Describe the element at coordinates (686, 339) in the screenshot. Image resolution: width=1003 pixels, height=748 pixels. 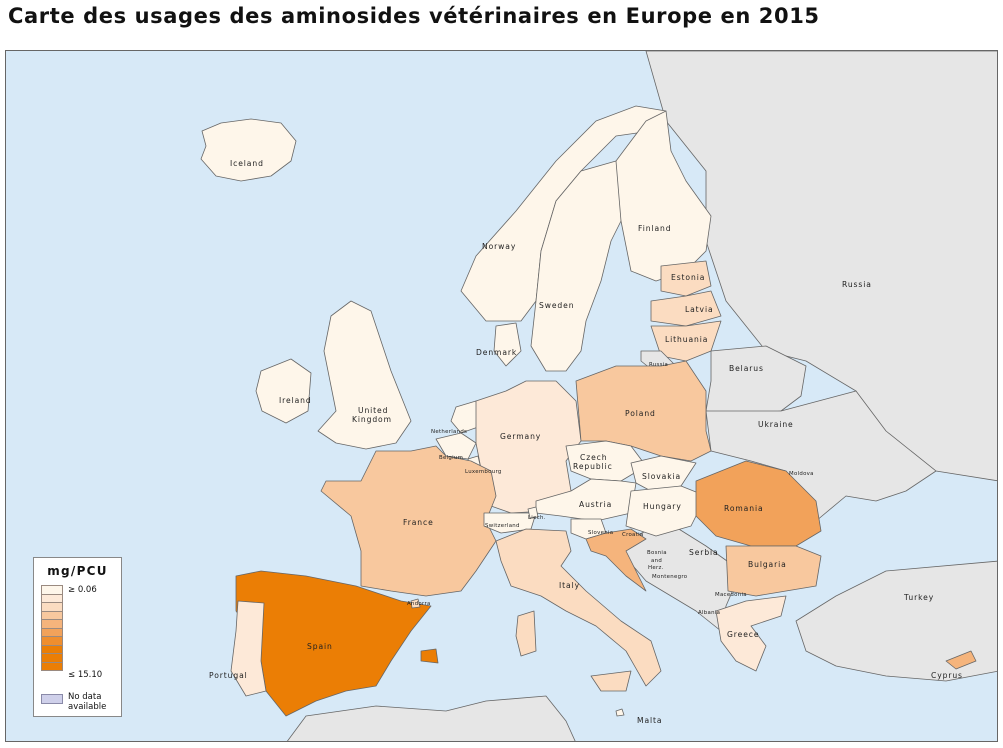
I see `label-lithuania: Lithuania` at that location.